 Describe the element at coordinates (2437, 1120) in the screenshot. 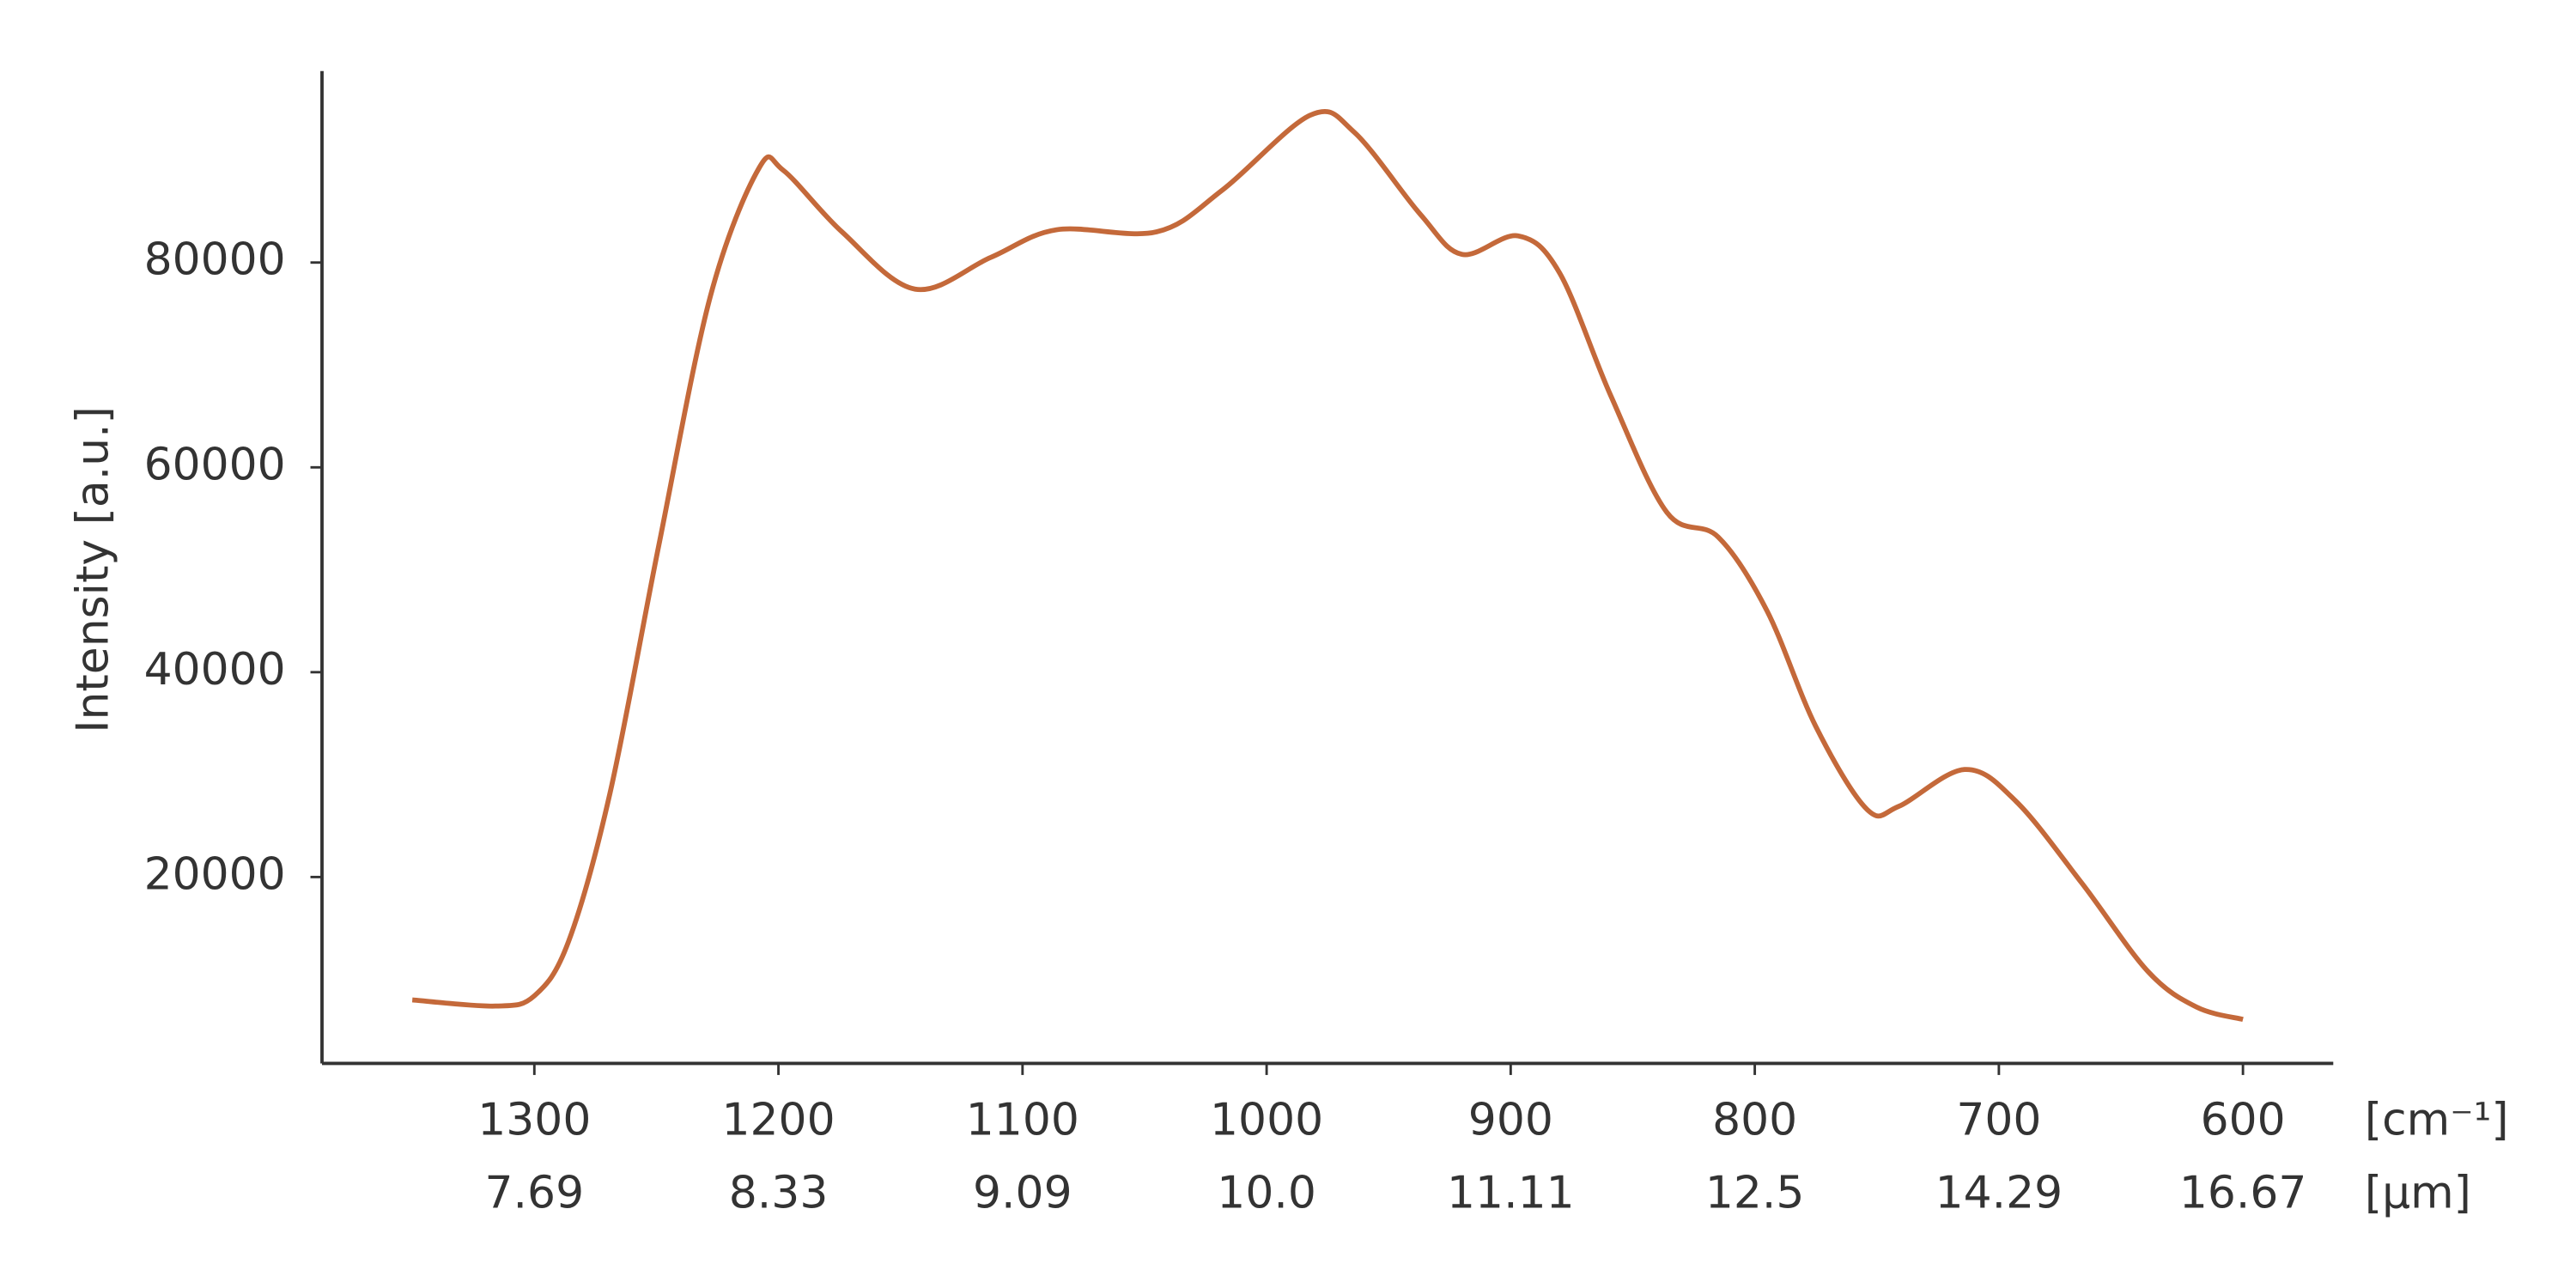

I see `x-unit-label: [cm⁻¹]` at that location.